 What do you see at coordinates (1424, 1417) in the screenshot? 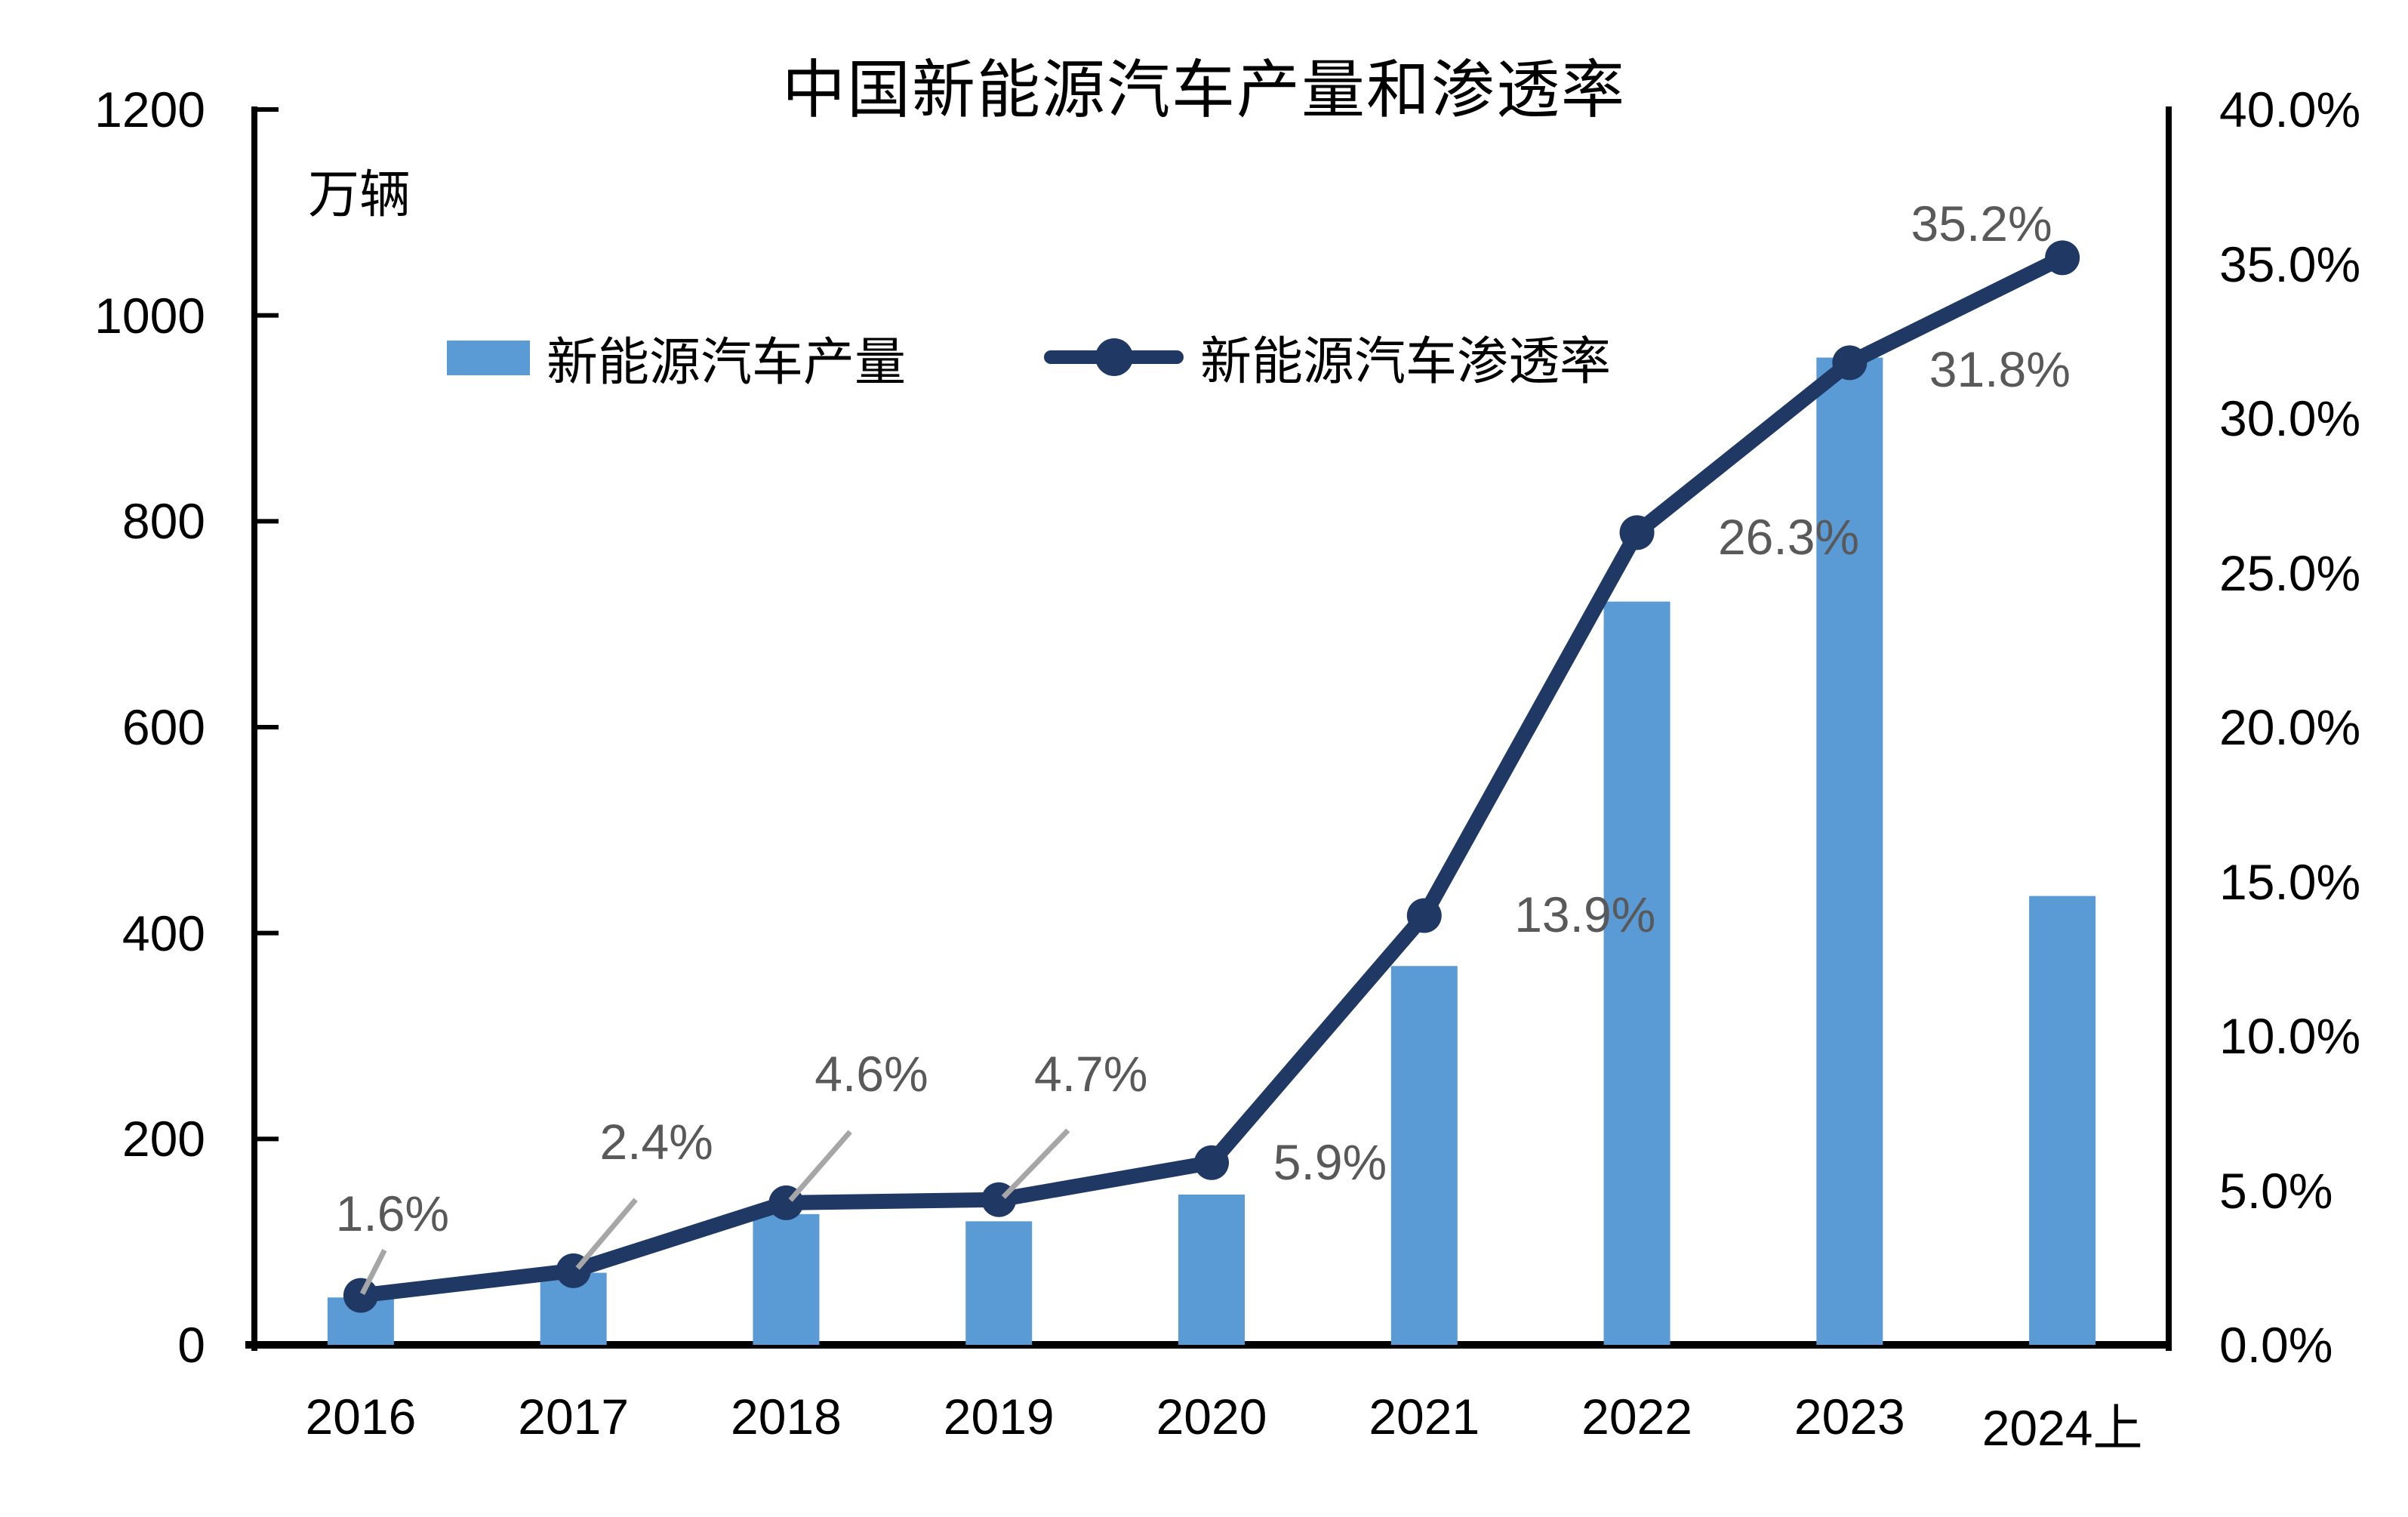
I see `x-axis-category-label: 2021` at bounding box center [1424, 1417].